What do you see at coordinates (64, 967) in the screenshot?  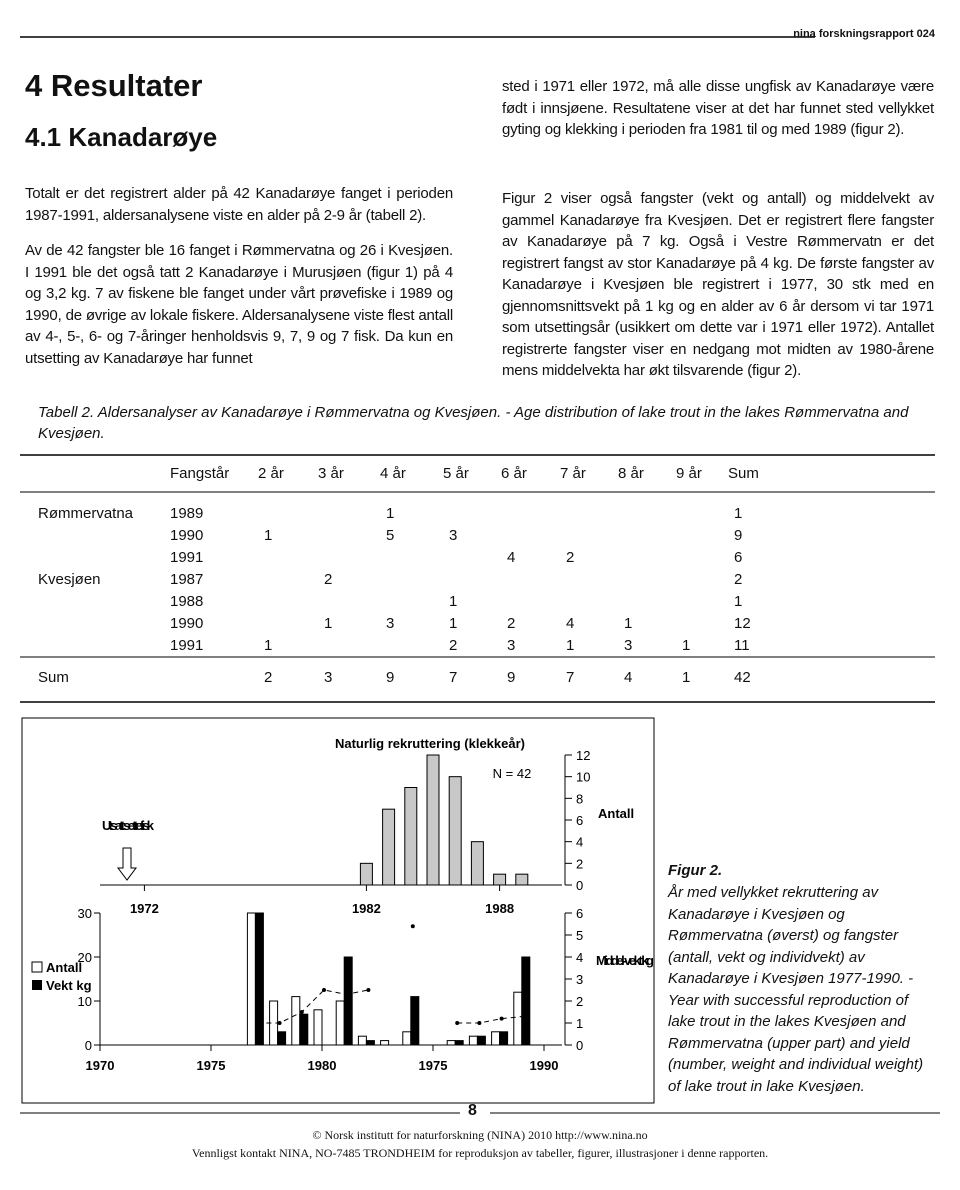 I see `legend-label: Antall` at bounding box center [64, 967].